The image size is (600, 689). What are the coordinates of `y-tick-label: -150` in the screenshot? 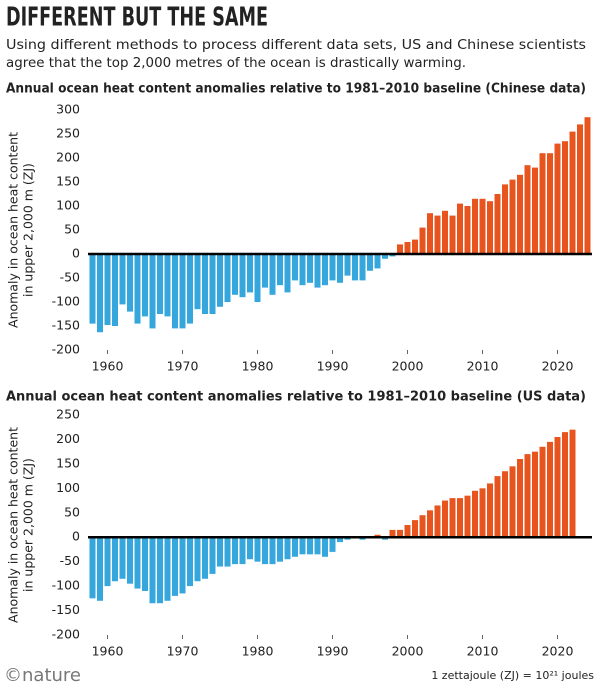 It's located at (66, 609).